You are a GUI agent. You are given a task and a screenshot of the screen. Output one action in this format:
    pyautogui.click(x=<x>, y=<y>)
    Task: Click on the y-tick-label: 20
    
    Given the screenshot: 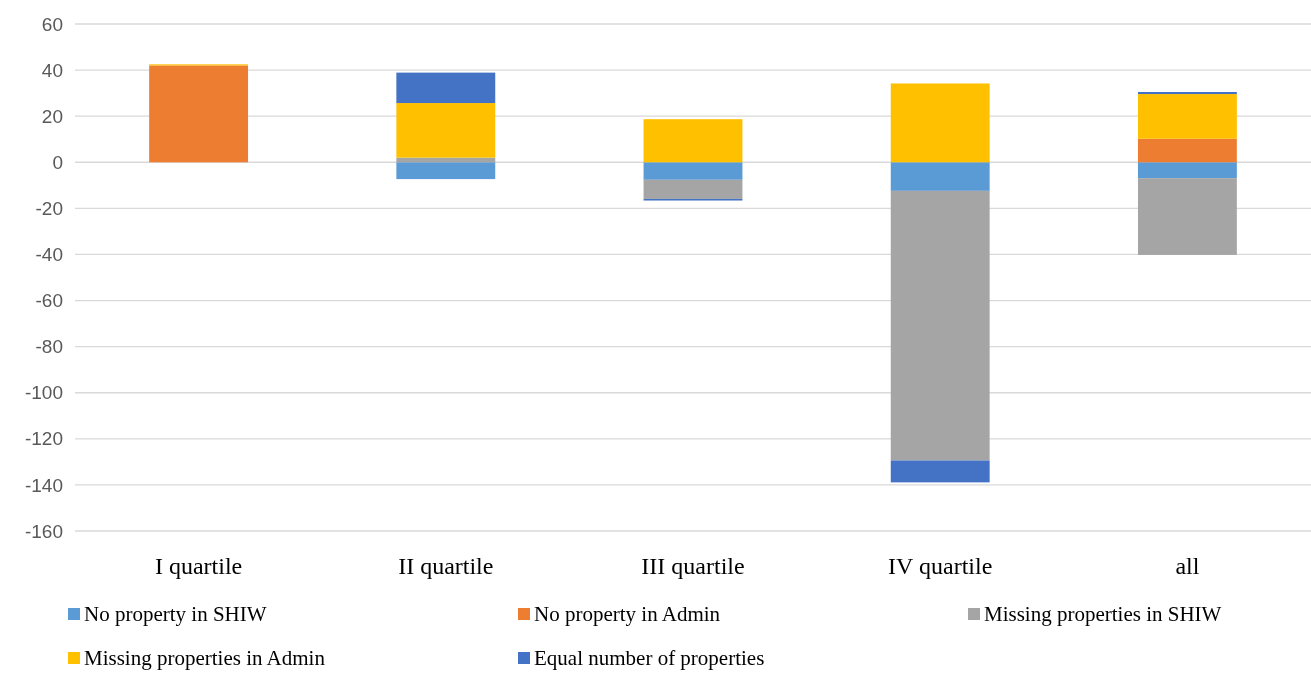 What is the action you would take?
    pyautogui.click(x=52, y=116)
    